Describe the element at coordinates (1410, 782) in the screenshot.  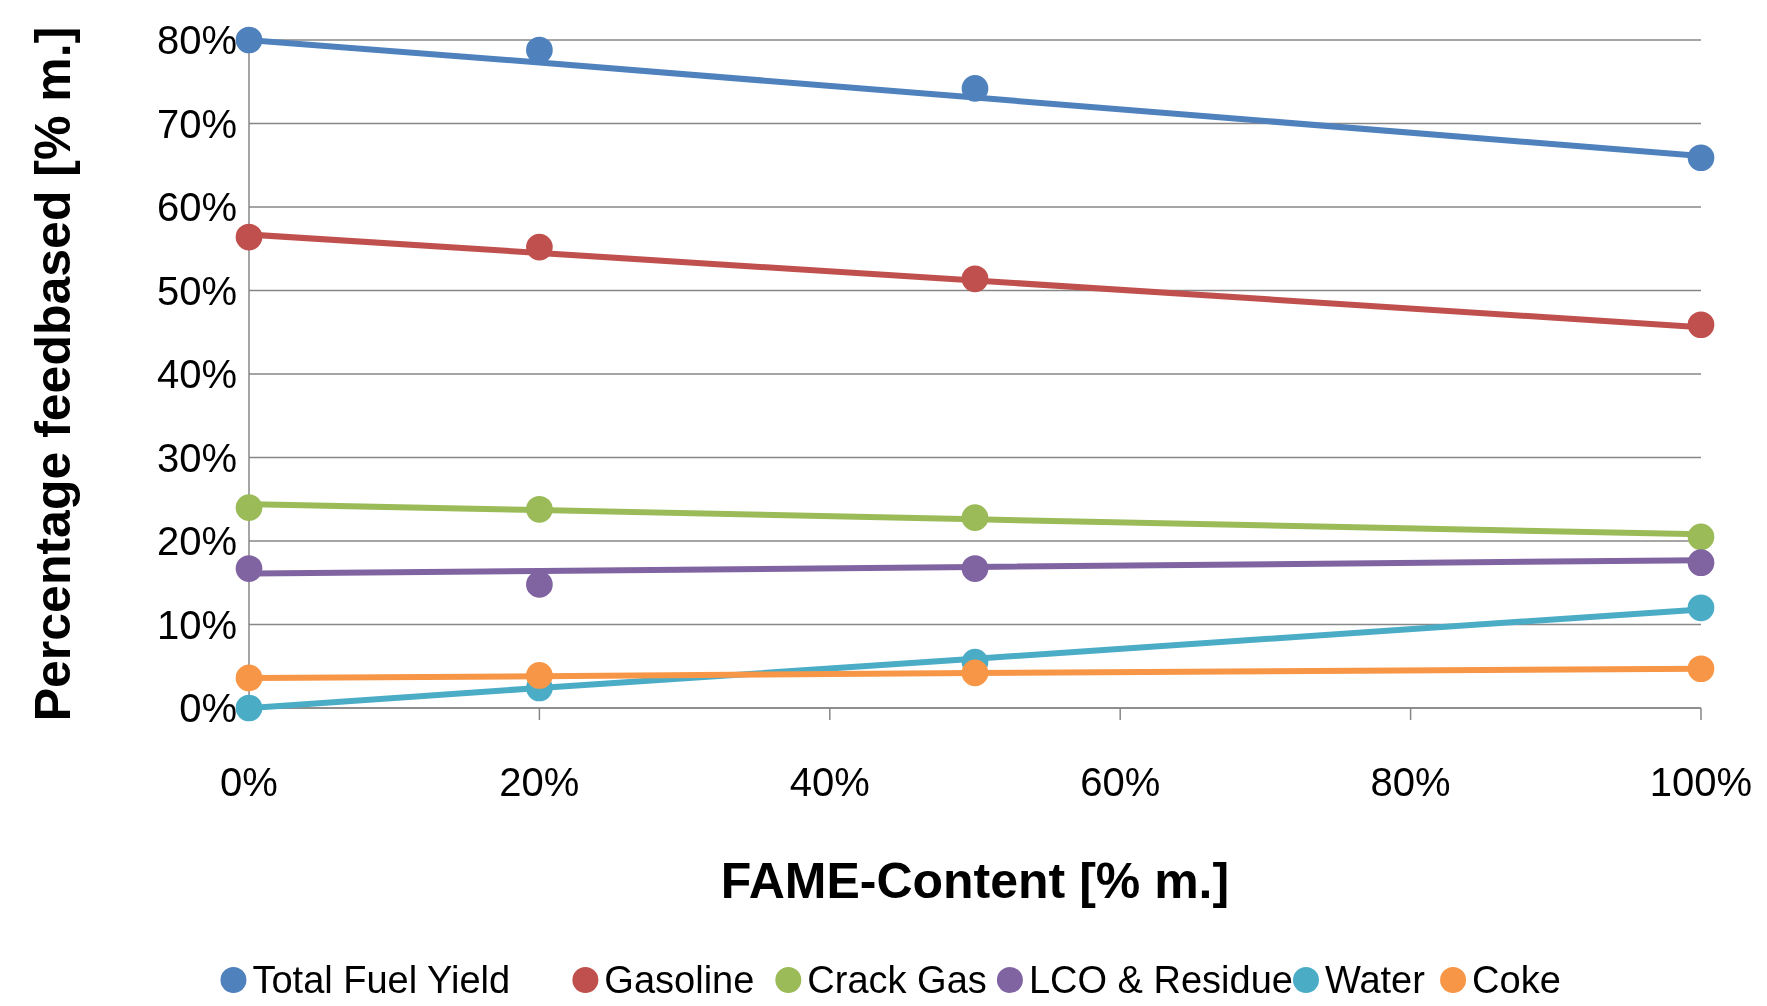
I see `x-tick-label: 80%` at that location.